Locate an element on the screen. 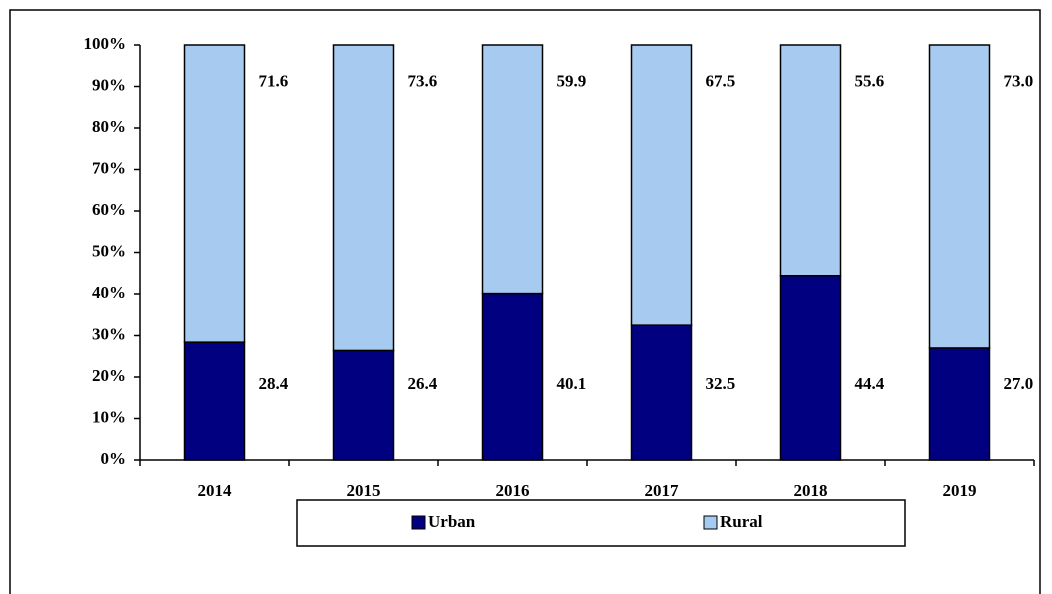 The width and height of the screenshot is (1052, 594). y-tick-label: 20% is located at coordinates (109, 375).